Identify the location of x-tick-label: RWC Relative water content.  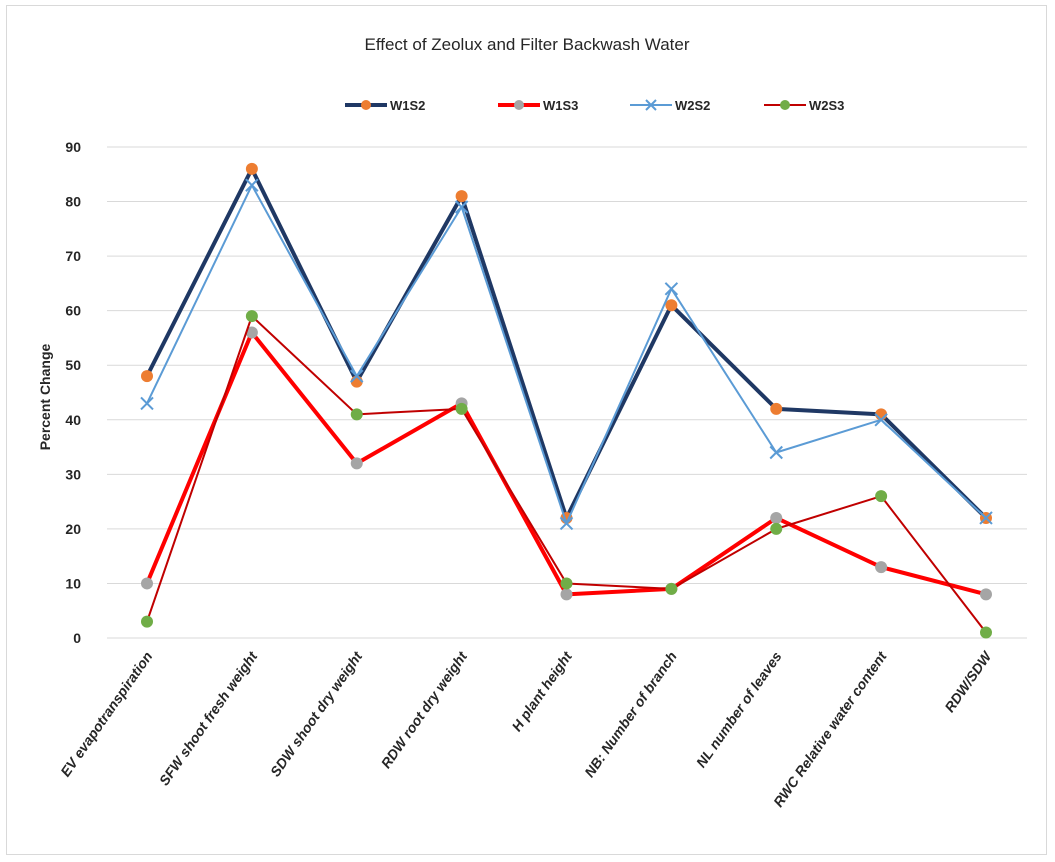
(830, 728).